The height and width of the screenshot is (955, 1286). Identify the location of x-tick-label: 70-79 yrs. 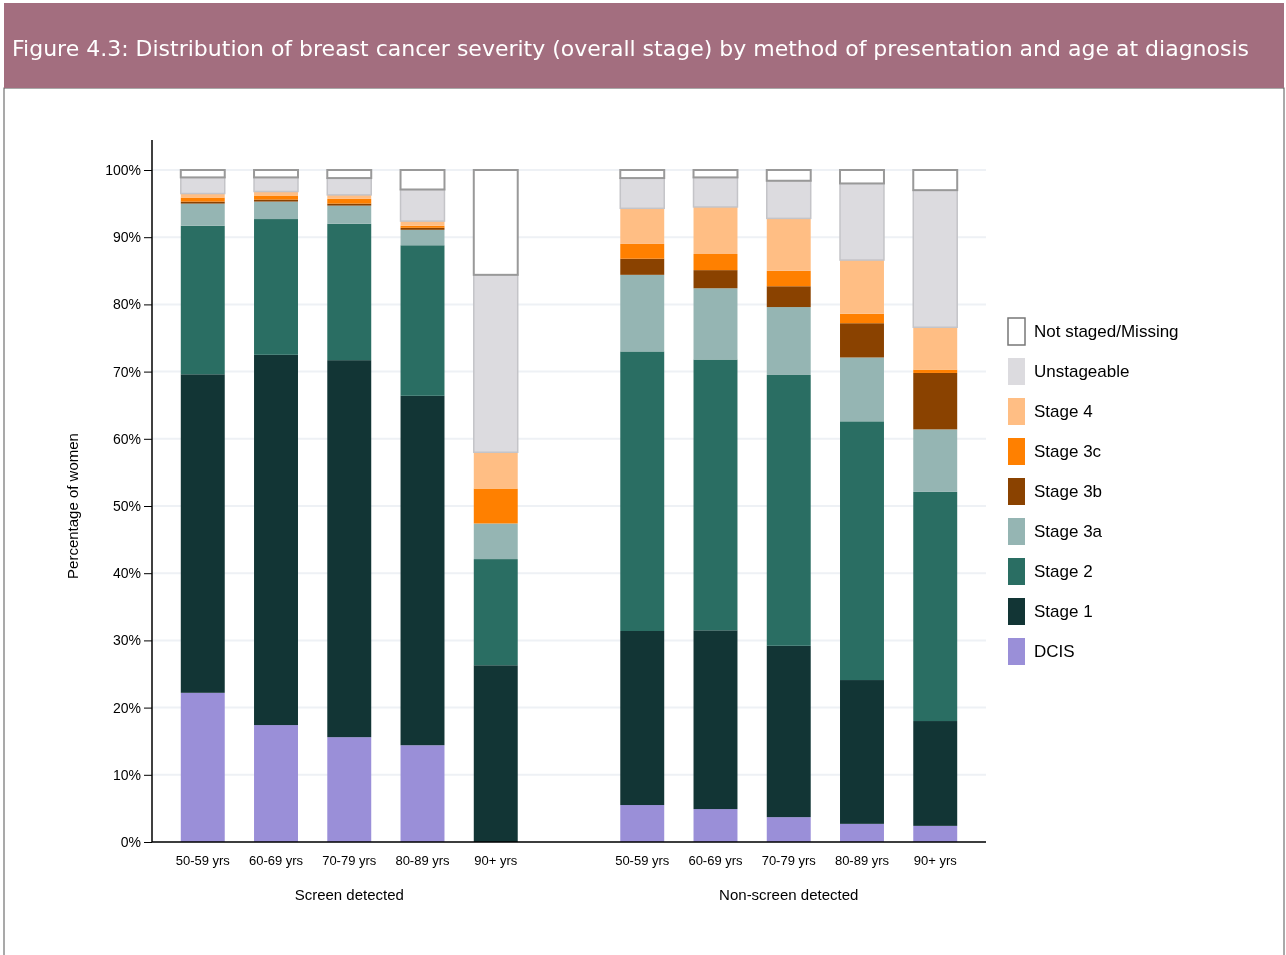
(789, 861).